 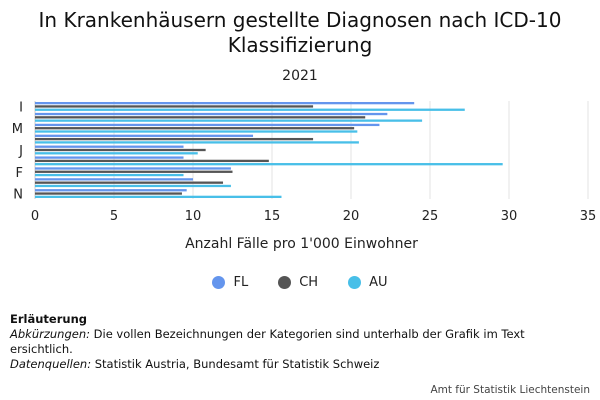 What do you see at coordinates (17, 129) in the screenshot?
I see `y-tick-label: M` at bounding box center [17, 129].